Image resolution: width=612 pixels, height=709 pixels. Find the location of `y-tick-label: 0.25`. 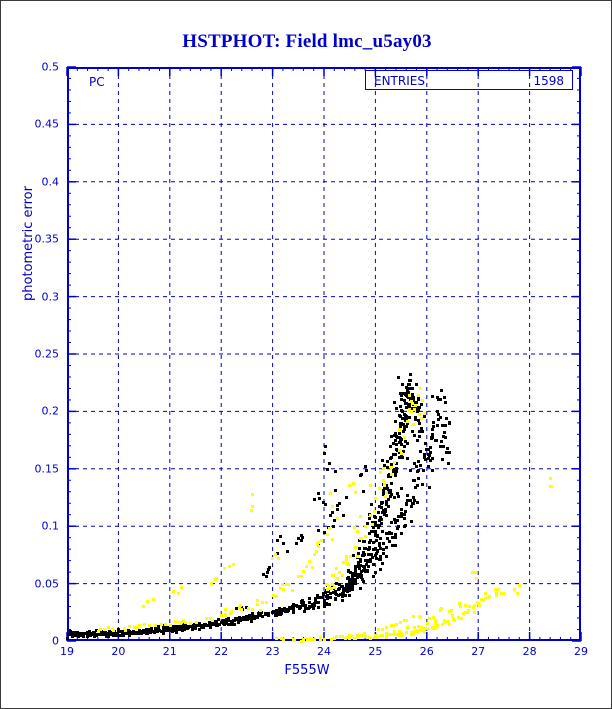

y-tick-label: 0.25 is located at coordinates (47, 354).